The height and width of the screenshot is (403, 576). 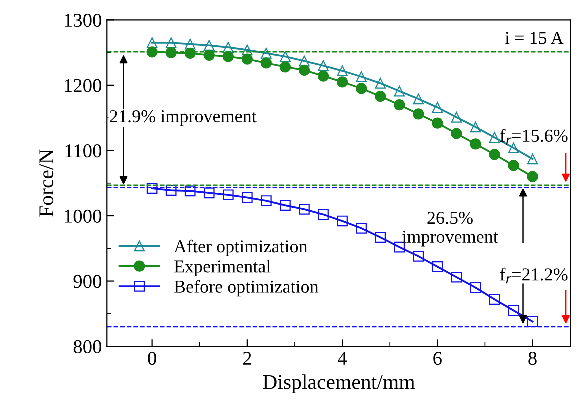 What do you see at coordinates (247, 358) in the screenshot?
I see `x-tick-label: 2` at bounding box center [247, 358].